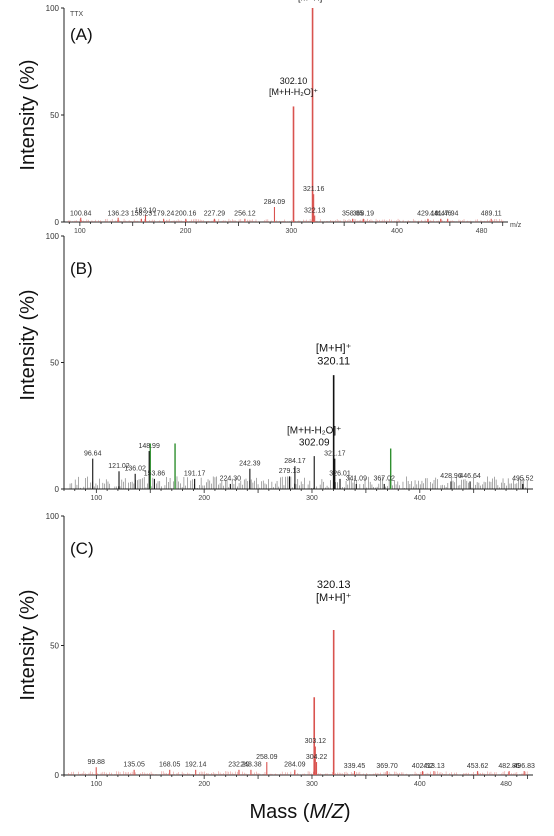 This screenshot has height=836, width=554. I want to click on peak-label: 136.23, so click(118, 214).